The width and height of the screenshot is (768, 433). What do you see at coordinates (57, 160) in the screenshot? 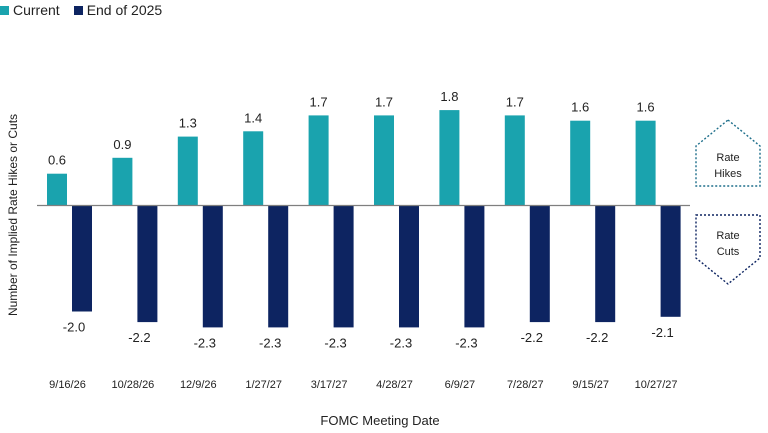
I see `value-label-current: 0.6` at bounding box center [57, 160].